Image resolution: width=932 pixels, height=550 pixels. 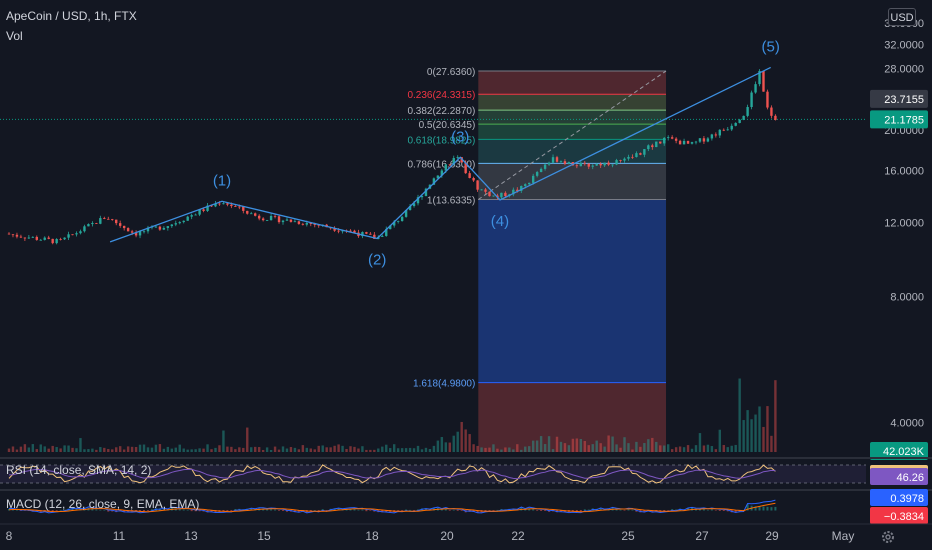 I want to click on macd-value-tag, so click(x=899, y=497).